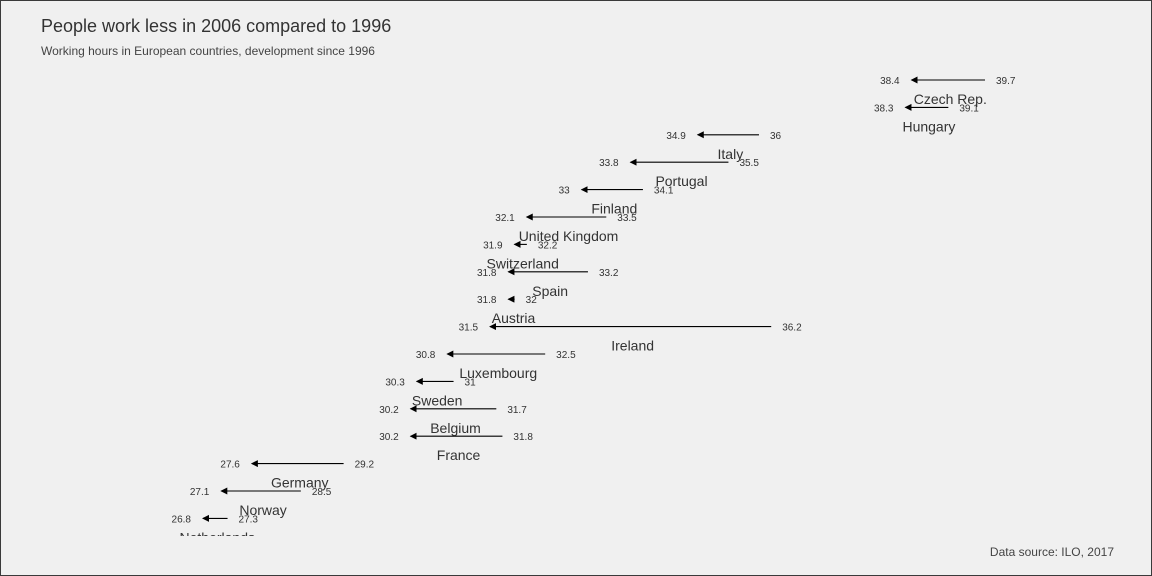 This screenshot has width=1152, height=576. Describe the element at coordinates (459, 455) in the screenshot. I see `country-label-france: France` at that location.